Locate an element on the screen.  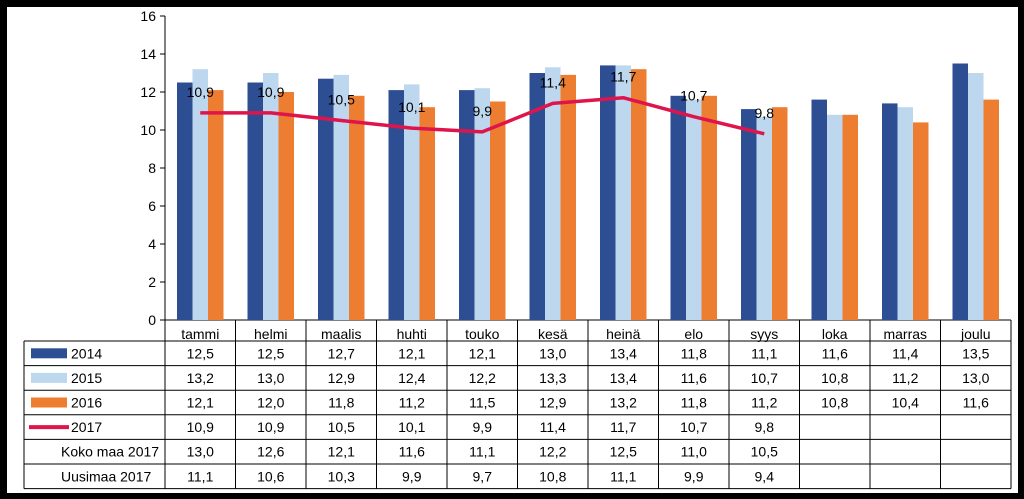
y-tick-label: 8 is located at coordinates (152, 168).